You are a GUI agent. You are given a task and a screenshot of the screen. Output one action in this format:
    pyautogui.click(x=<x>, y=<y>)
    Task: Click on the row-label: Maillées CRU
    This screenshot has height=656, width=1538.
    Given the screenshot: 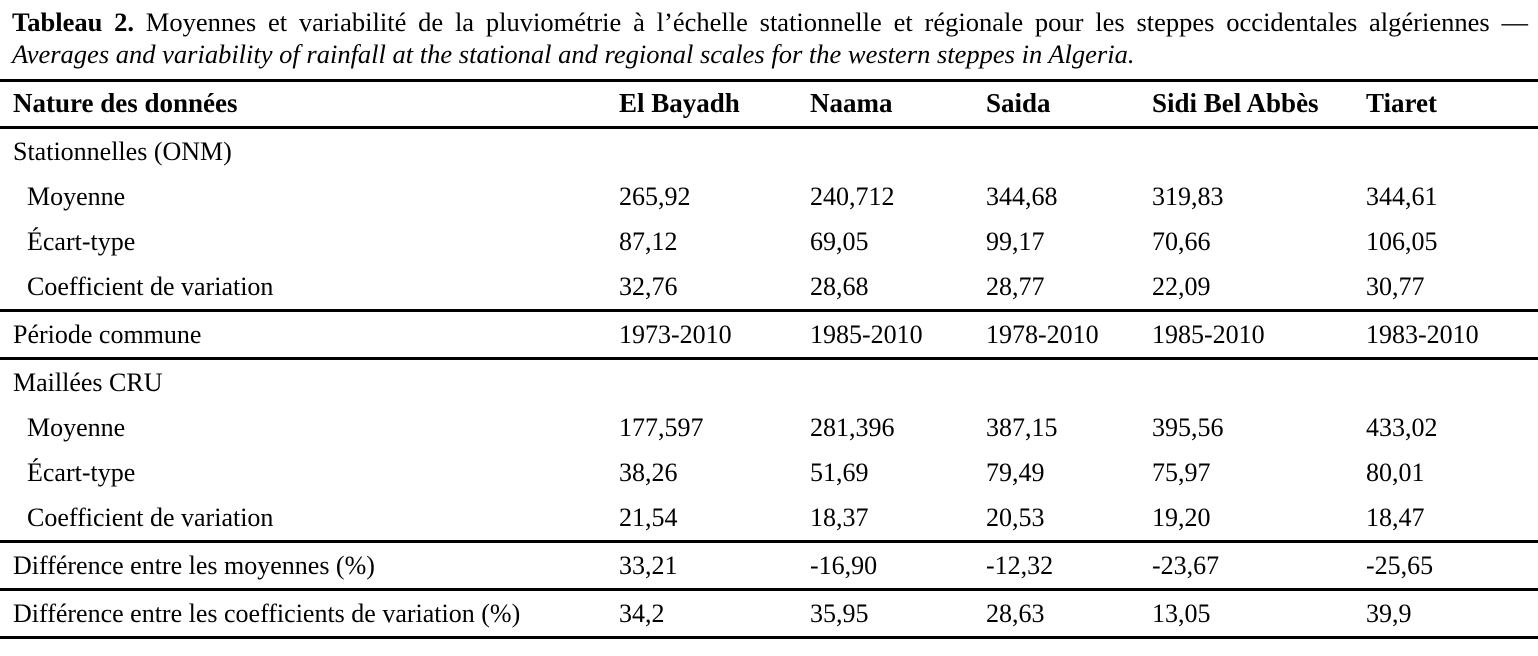 What is the action you would take?
    pyautogui.click(x=88, y=382)
    